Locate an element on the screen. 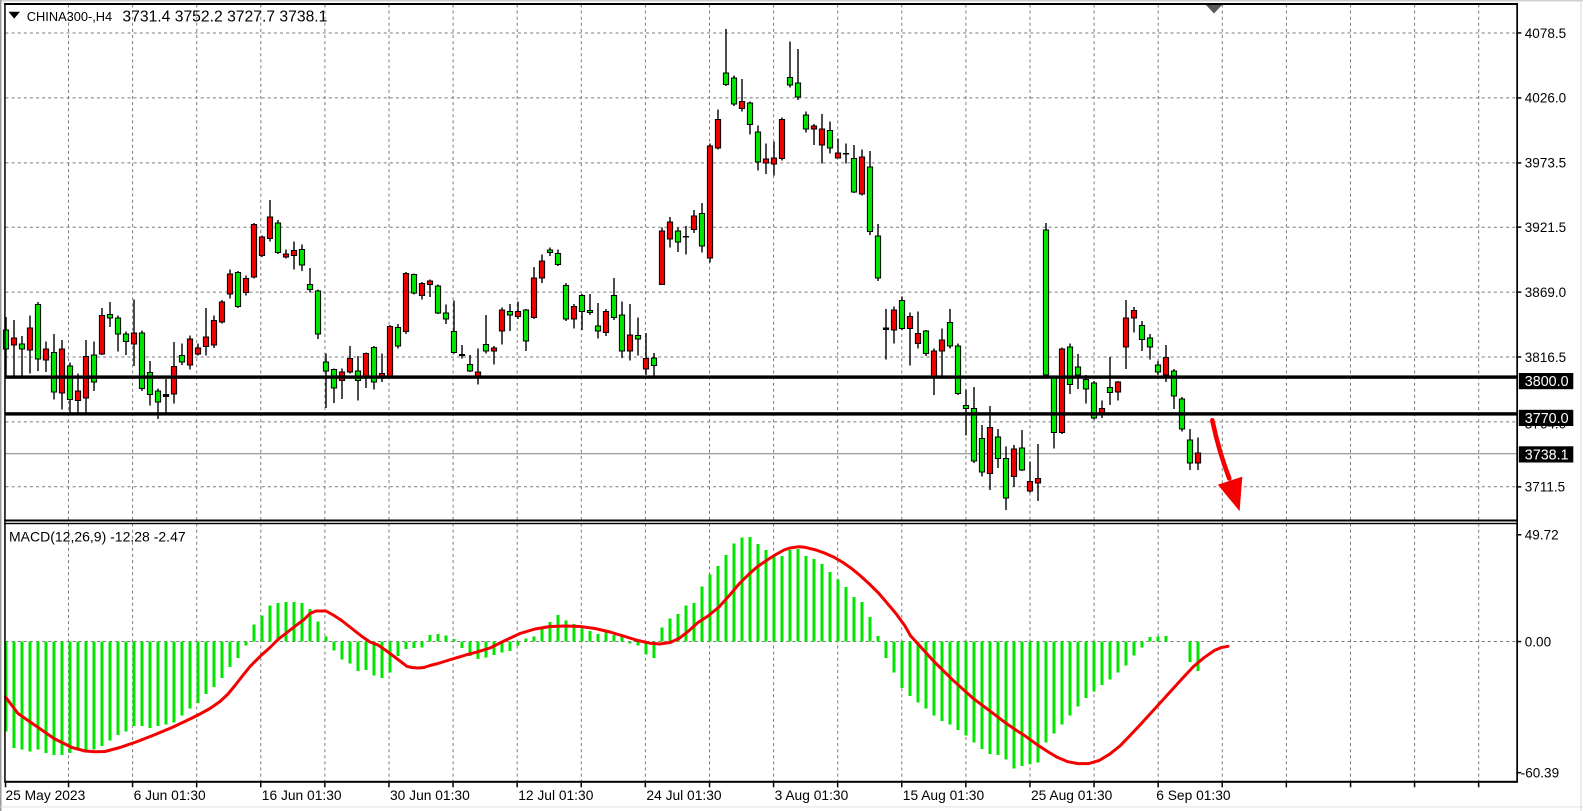 This screenshot has height=811, width=1583. svg-text: 6 Sep 01:30 is located at coordinates (1193, 795).